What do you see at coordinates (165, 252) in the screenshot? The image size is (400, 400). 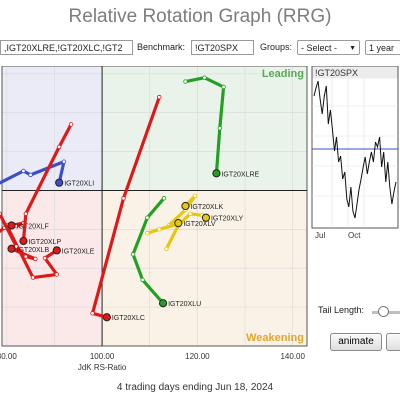 I see `series-igt20xlu: IGT20XLU` at bounding box center [165, 252].